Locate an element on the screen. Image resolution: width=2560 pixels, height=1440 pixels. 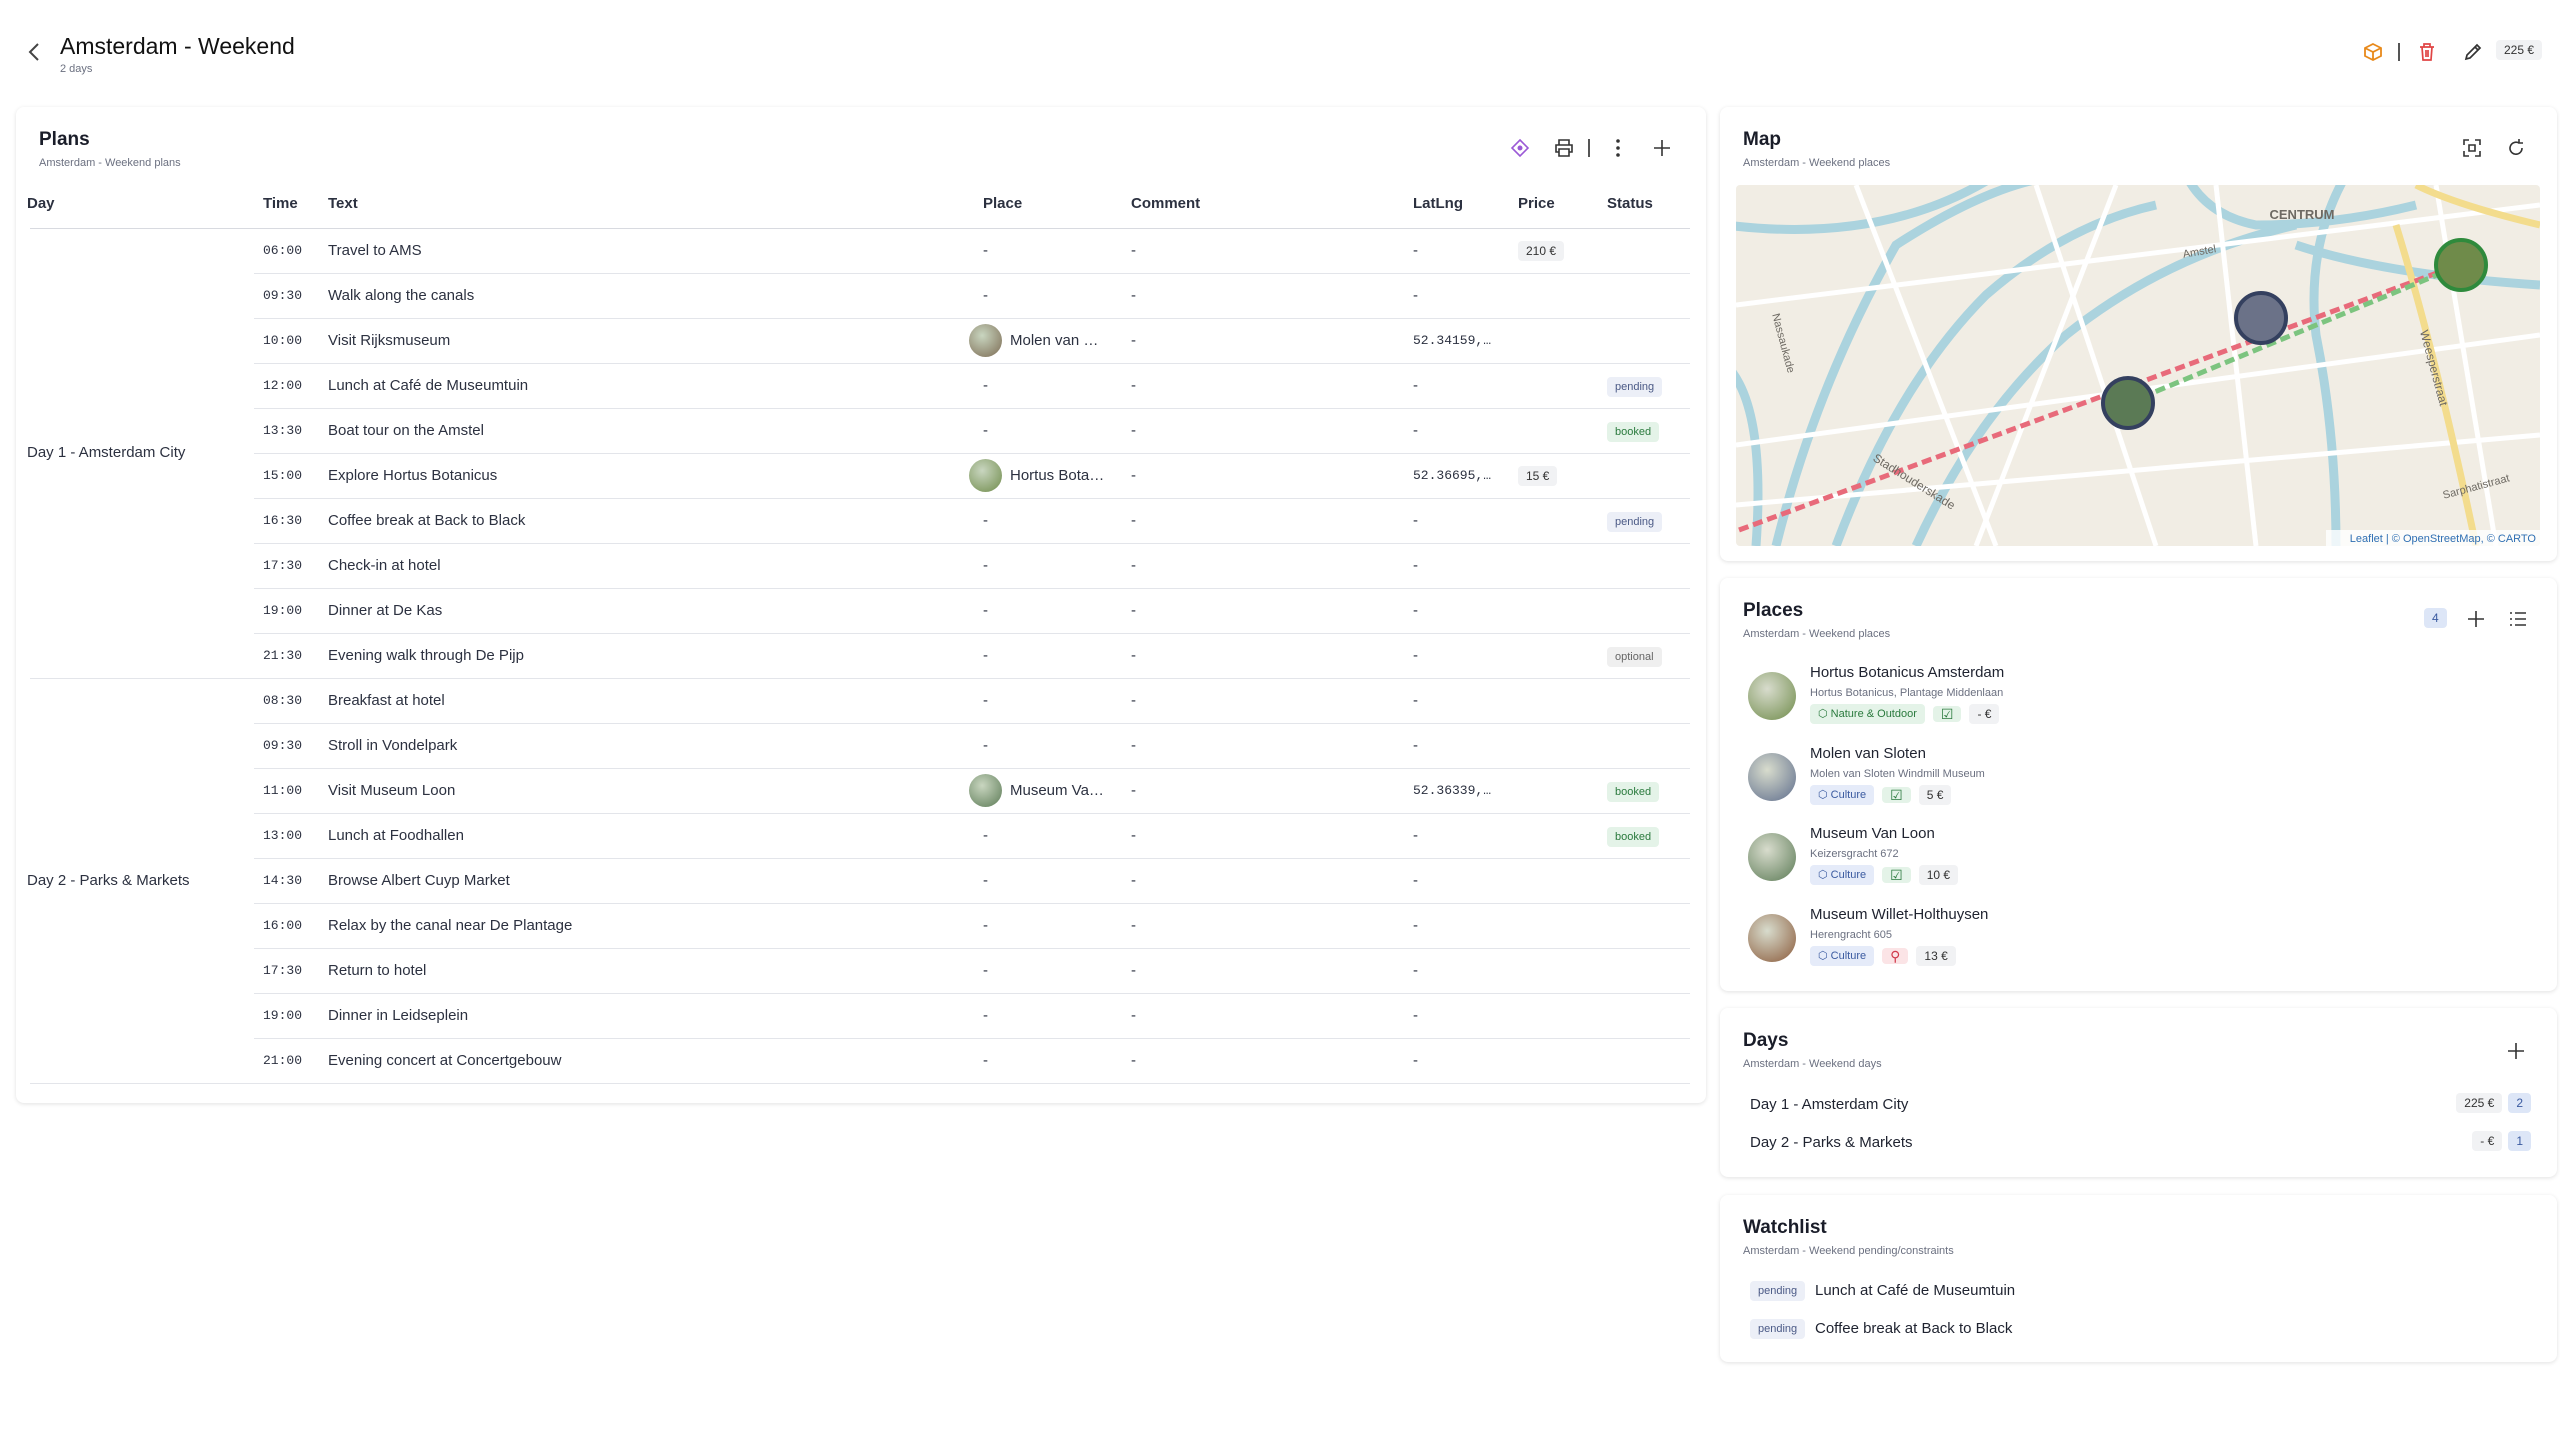
plans-subtitle: Amsterdam - Weekend plans is located at coordinates (110, 163).